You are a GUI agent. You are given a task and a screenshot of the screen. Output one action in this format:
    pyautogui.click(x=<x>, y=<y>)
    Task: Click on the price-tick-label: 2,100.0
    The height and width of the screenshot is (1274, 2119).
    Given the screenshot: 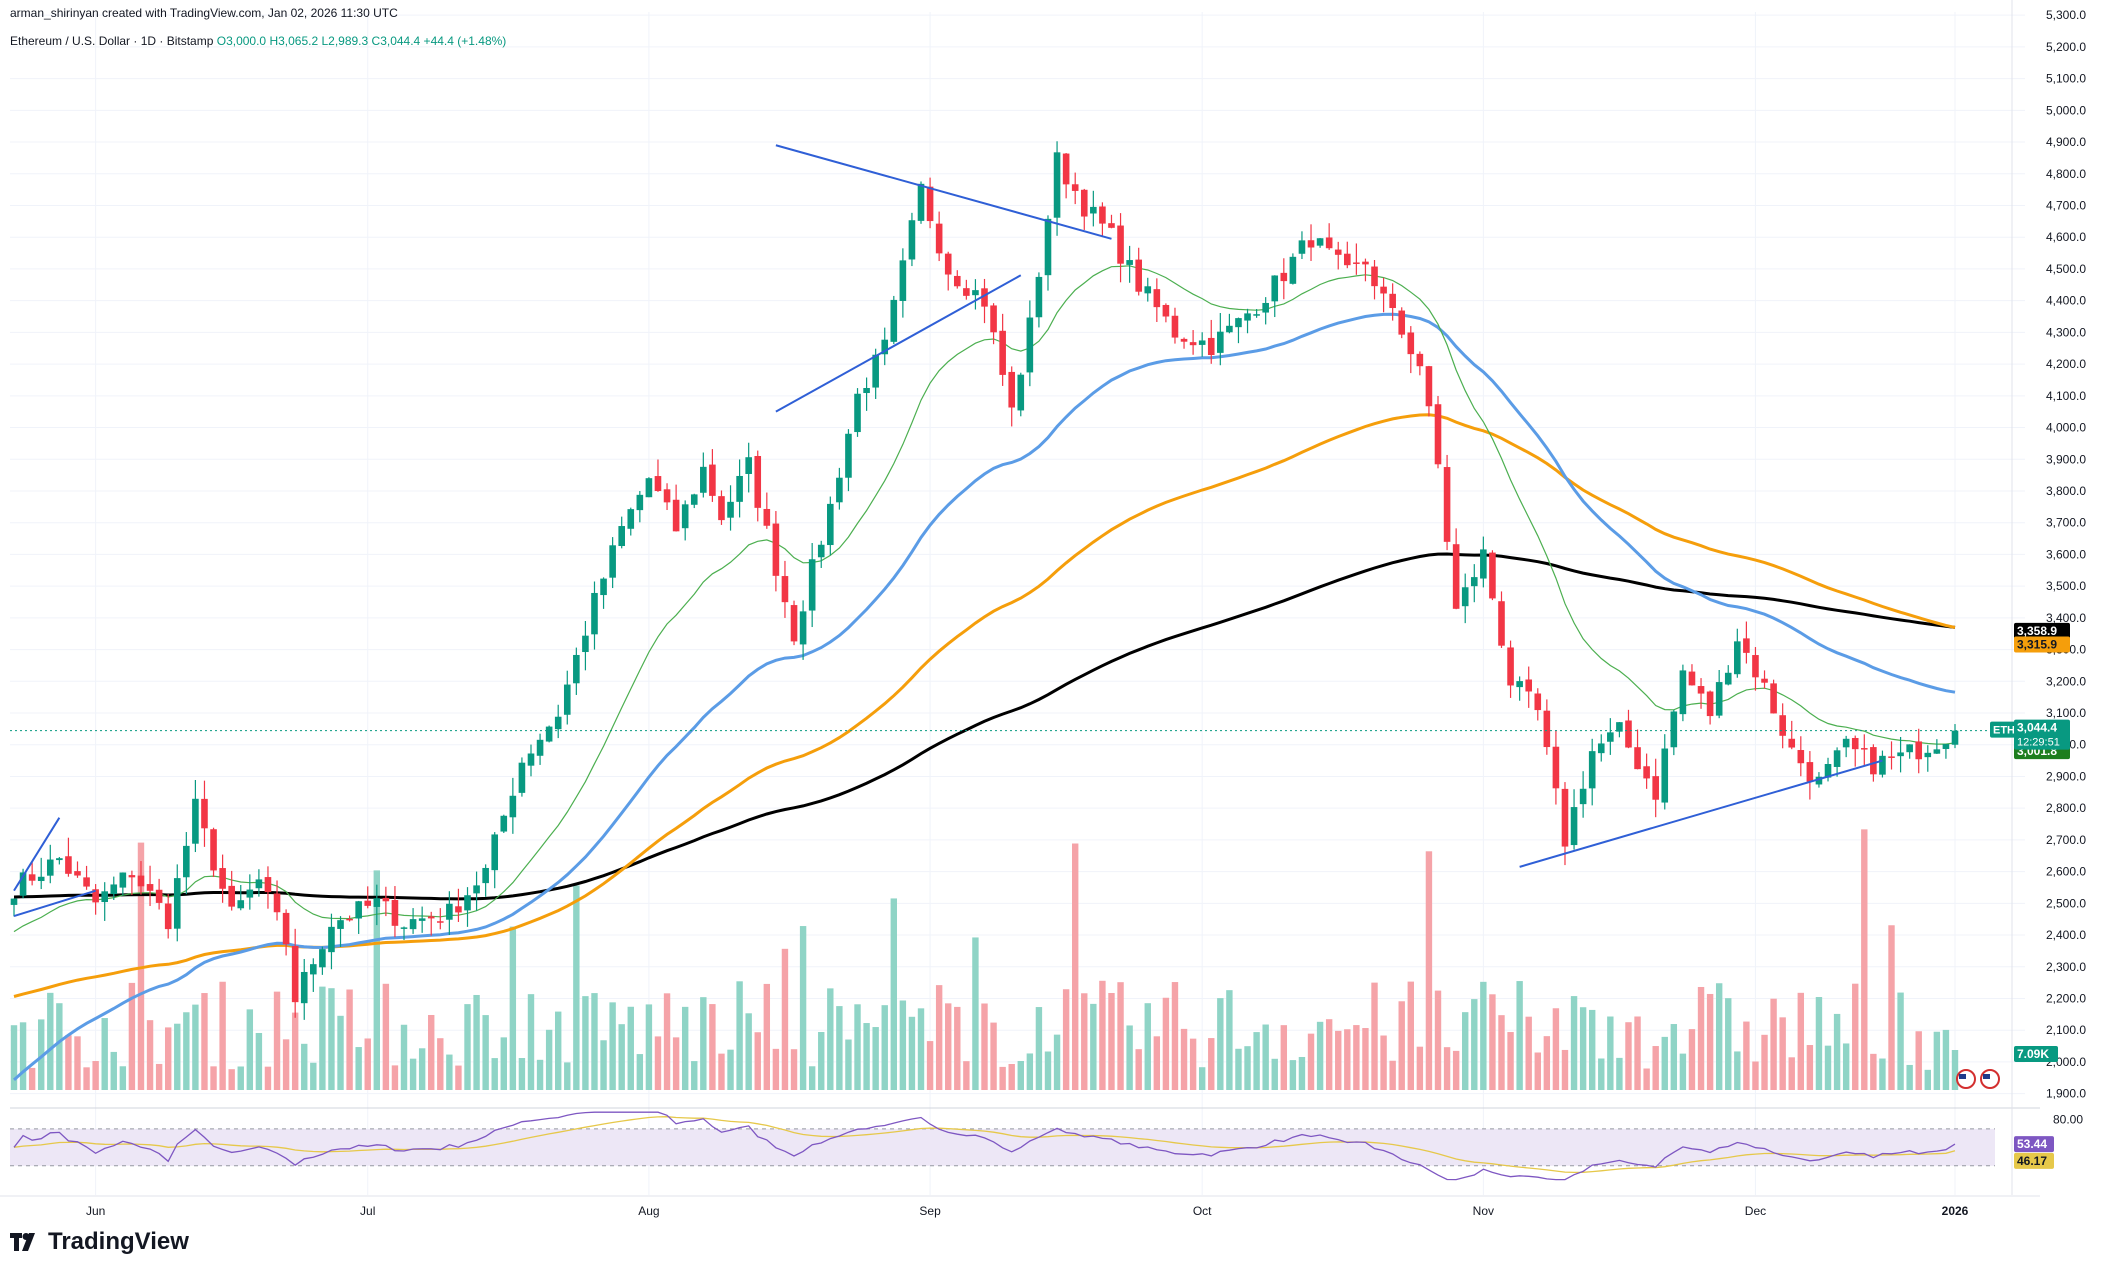 What is the action you would take?
    pyautogui.click(x=2066, y=1030)
    